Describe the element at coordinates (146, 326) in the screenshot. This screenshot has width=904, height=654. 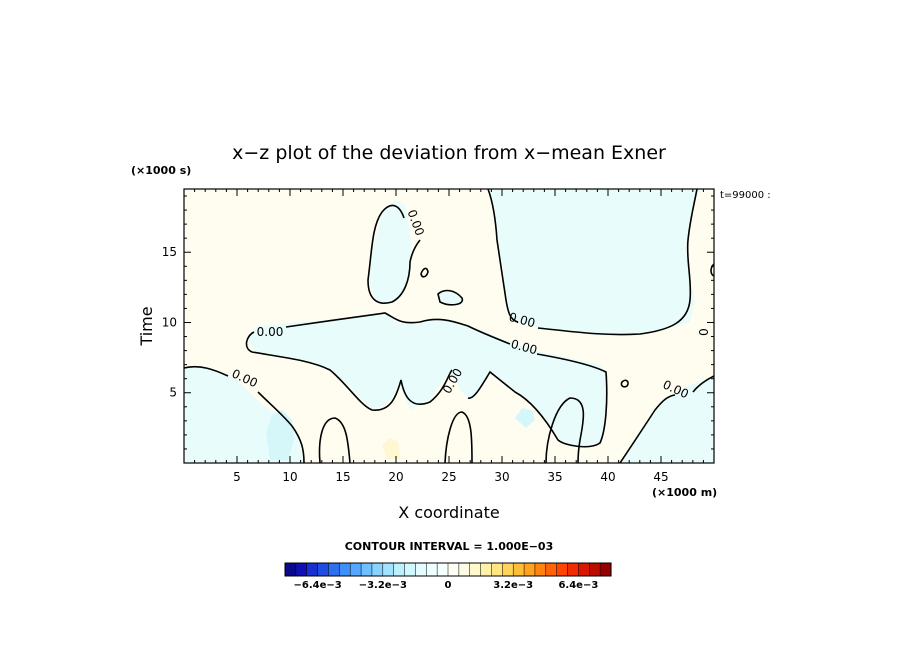
I see `y-axis-title: Time` at that location.